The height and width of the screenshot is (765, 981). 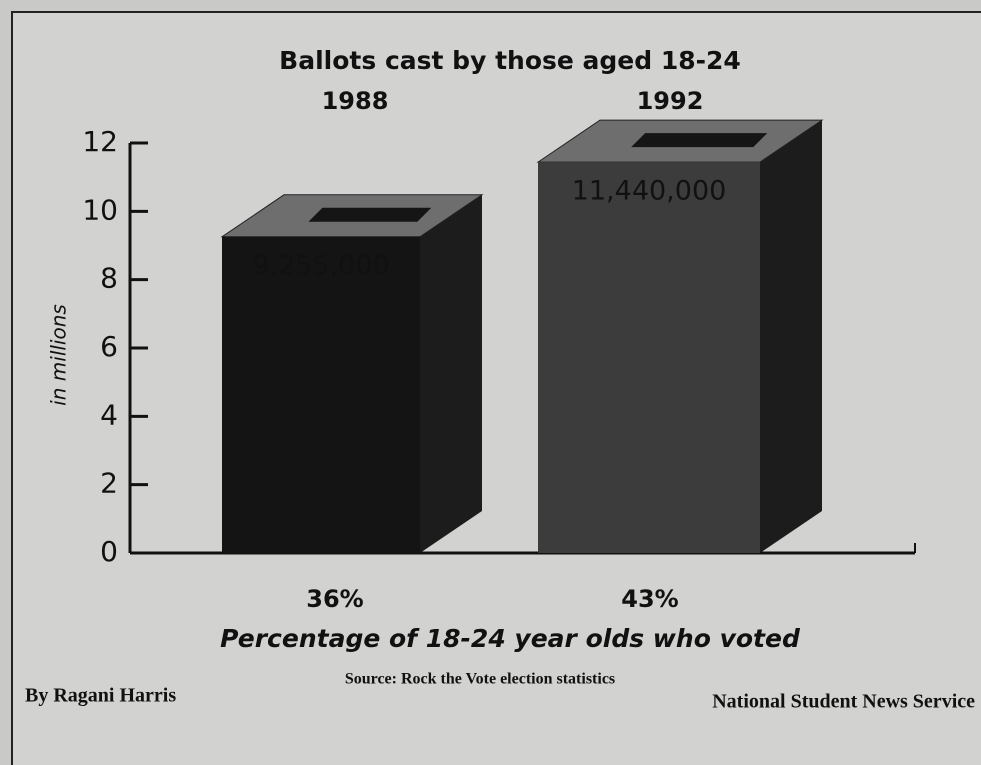 I want to click on y-tick-label: 0, so click(x=109, y=551).